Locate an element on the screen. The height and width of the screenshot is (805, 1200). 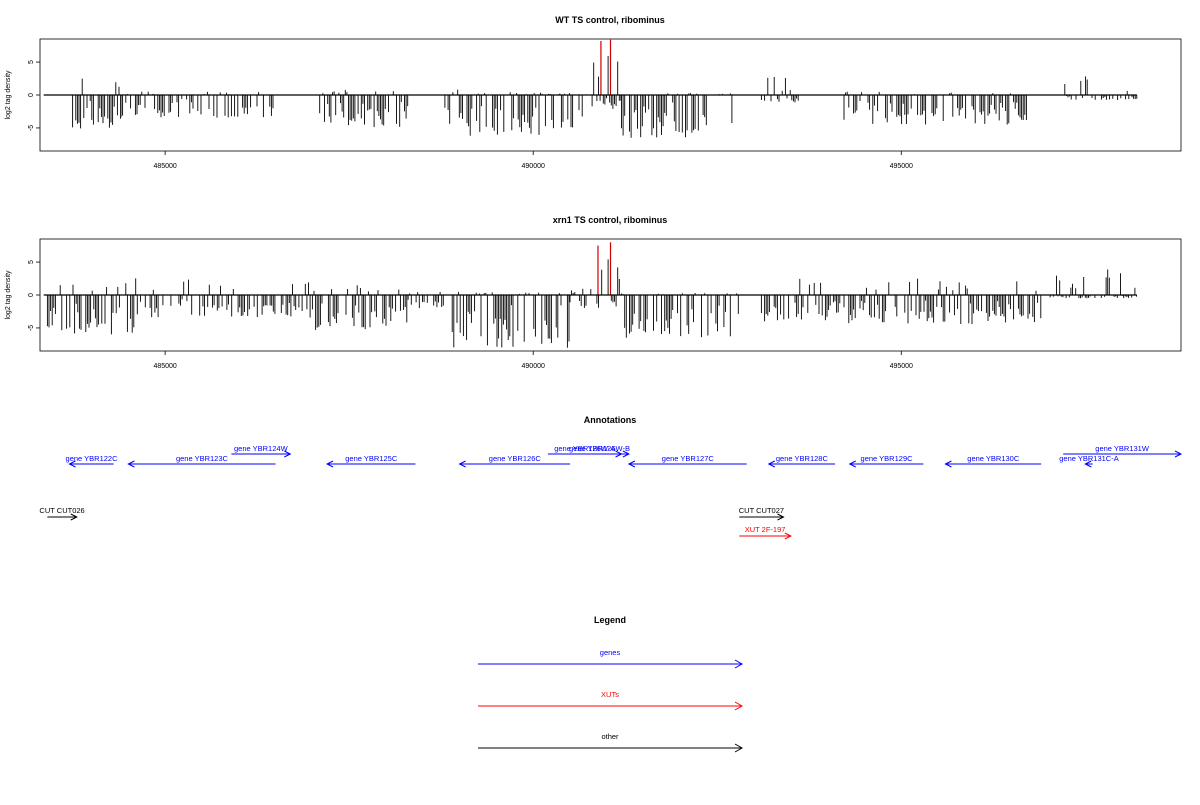
legend-label: XUTs is located at coordinates (610, 694).